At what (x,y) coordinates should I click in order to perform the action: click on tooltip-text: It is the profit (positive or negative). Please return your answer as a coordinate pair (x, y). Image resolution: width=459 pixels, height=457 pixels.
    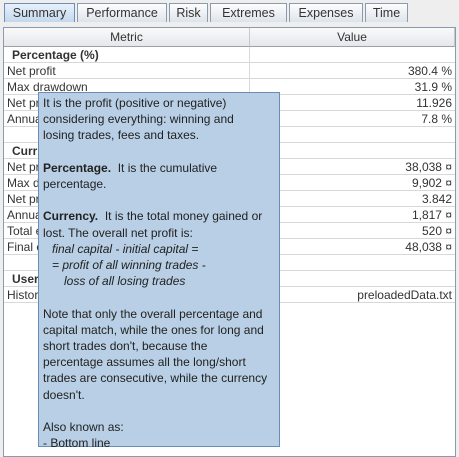
    Looking at the image, I should click on (135, 103).